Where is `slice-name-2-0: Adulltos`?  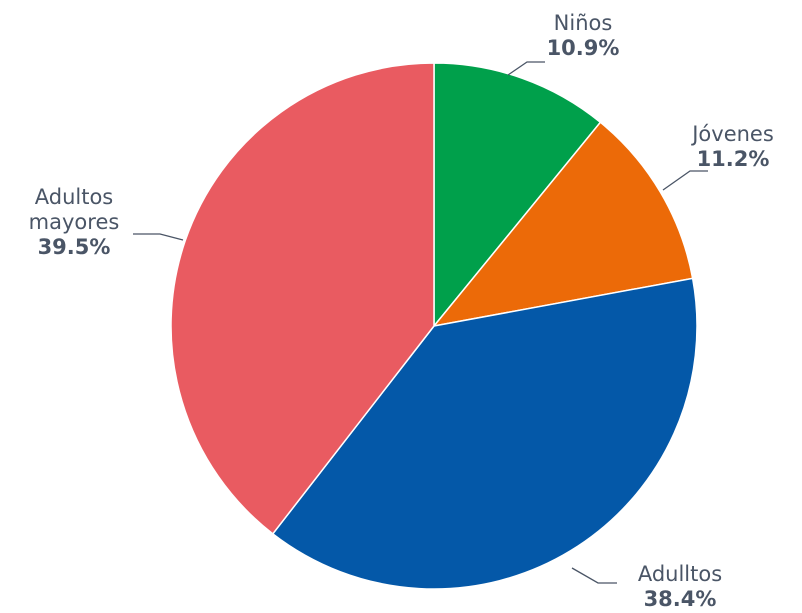
slice-name-2-0: Adulltos is located at coordinates (680, 574).